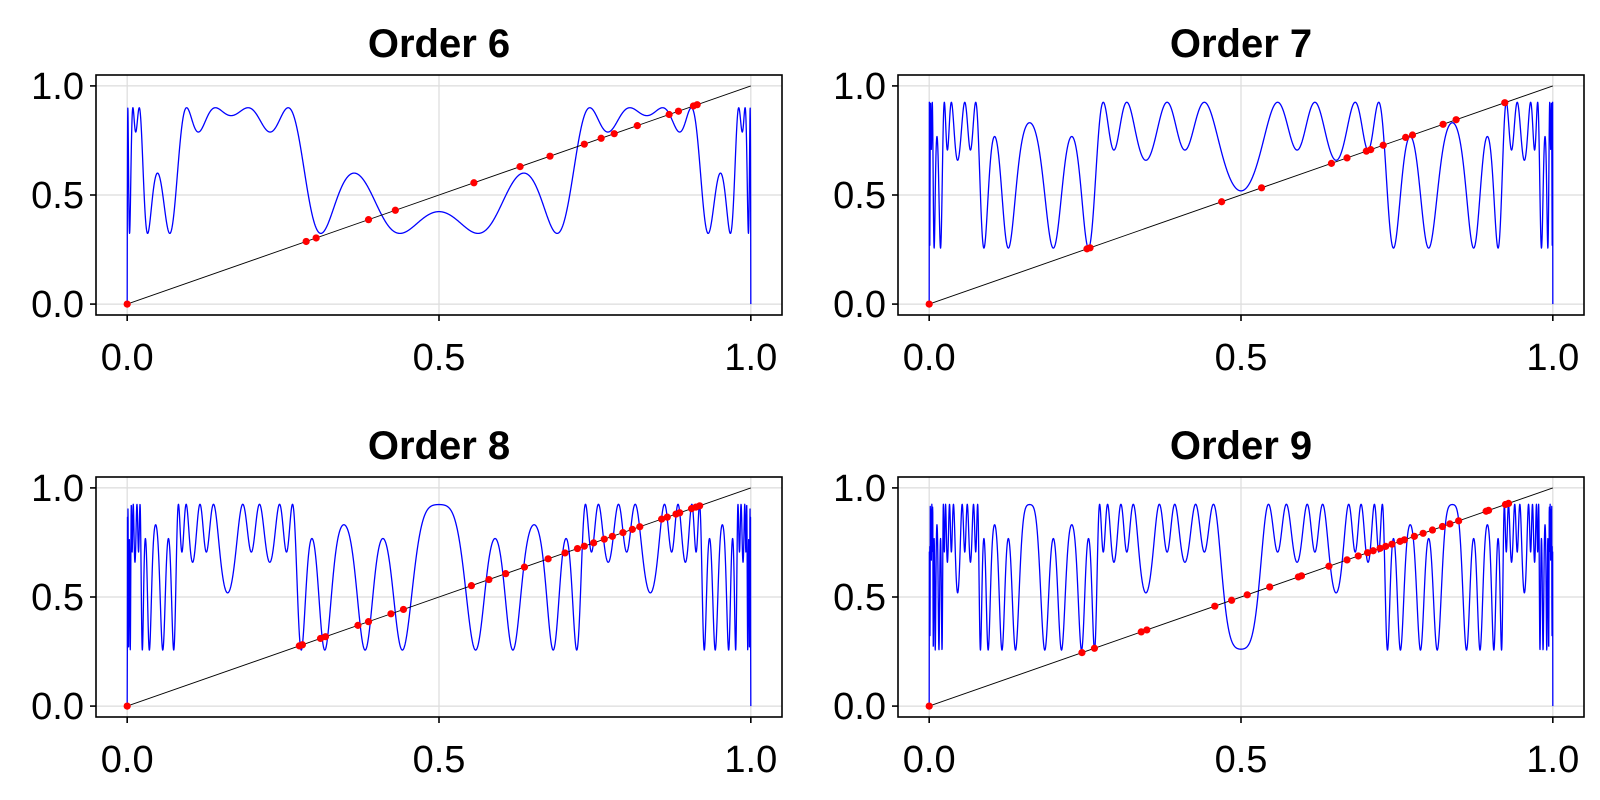 This screenshot has height=800, width=1600. What do you see at coordinates (1241, 446) in the screenshot?
I see `panel-title: Order 9` at bounding box center [1241, 446].